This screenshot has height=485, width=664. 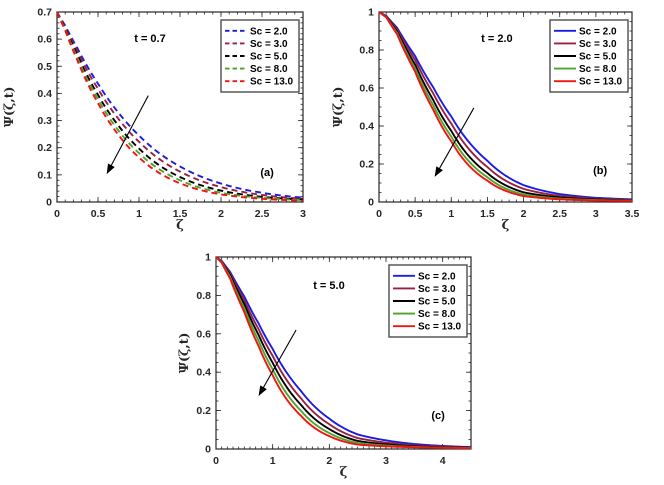 What do you see at coordinates (44, 13) in the screenshot?
I see `svg-text: 0.7` at bounding box center [44, 13].